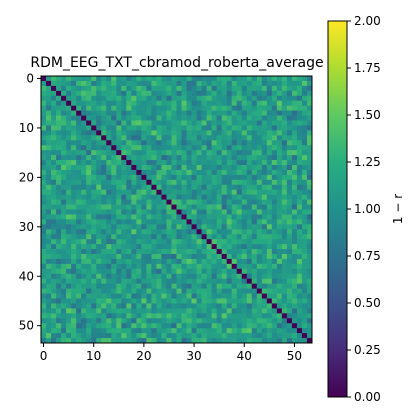 This screenshot has height=420, width=420. What do you see at coordinates (26, 326) in the screenshot?
I see `y-tick-label: 50` at bounding box center [26, 326].